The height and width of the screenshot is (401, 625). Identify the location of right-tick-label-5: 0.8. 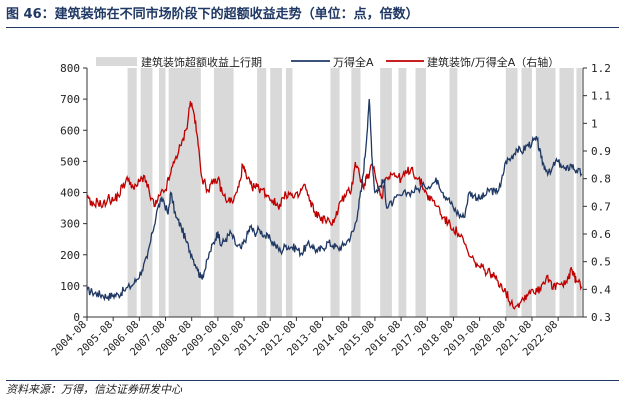
(601, 179).